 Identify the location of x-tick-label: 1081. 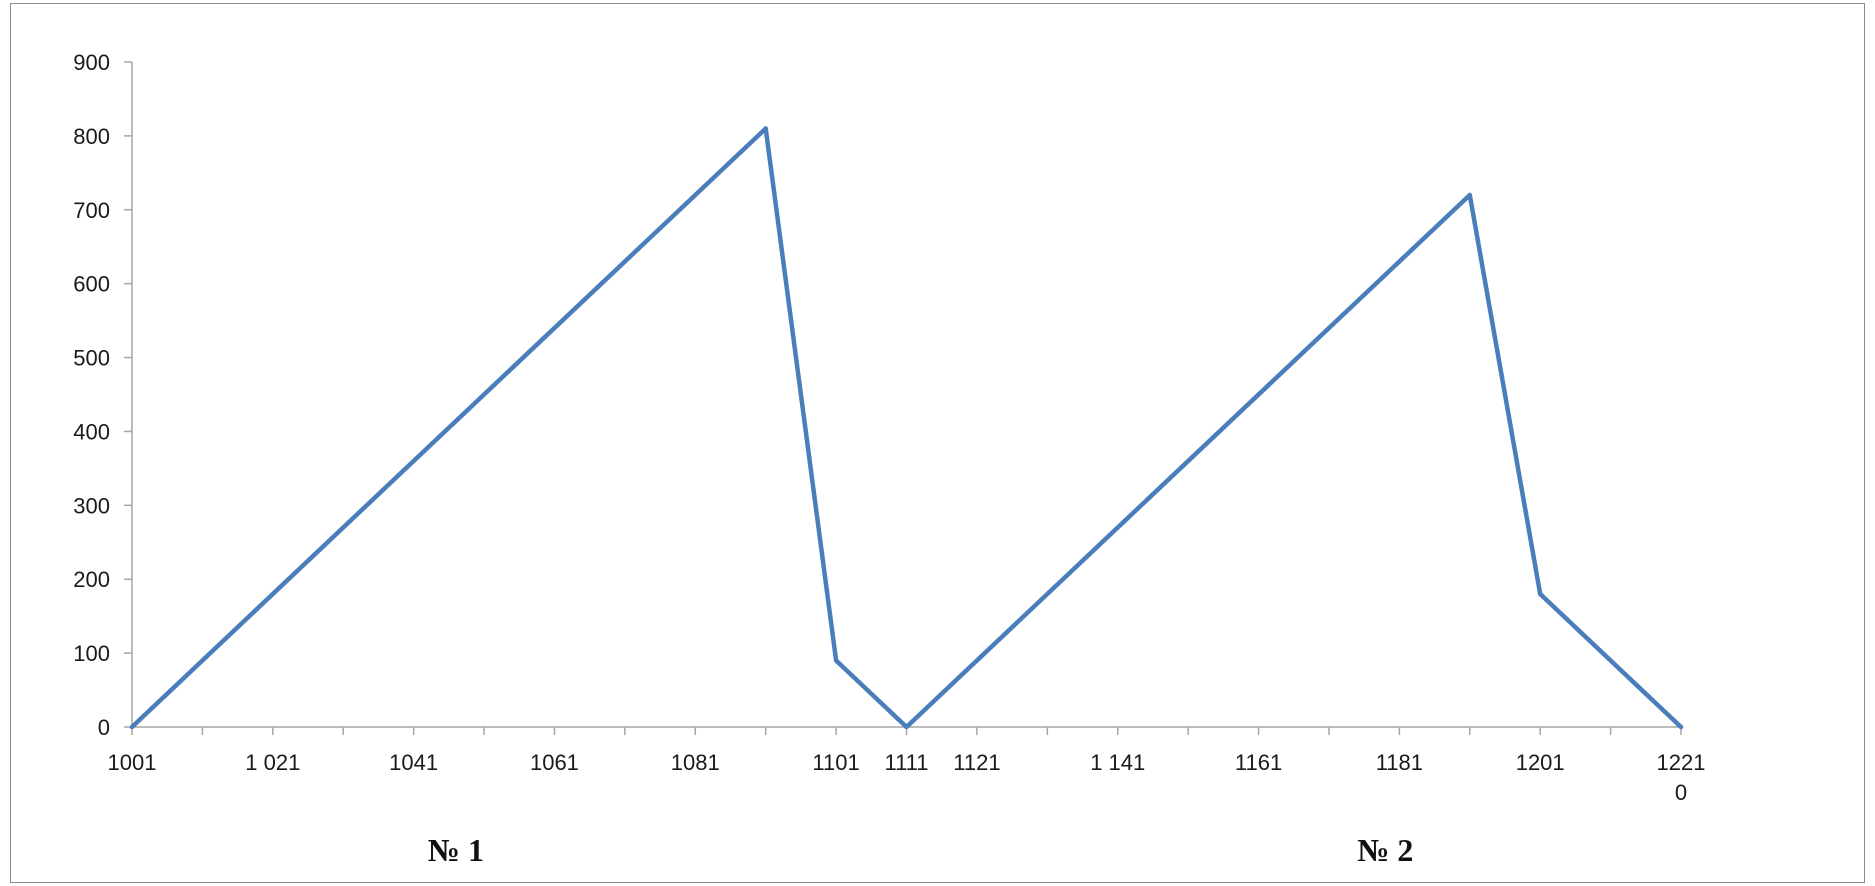
(695, 762).